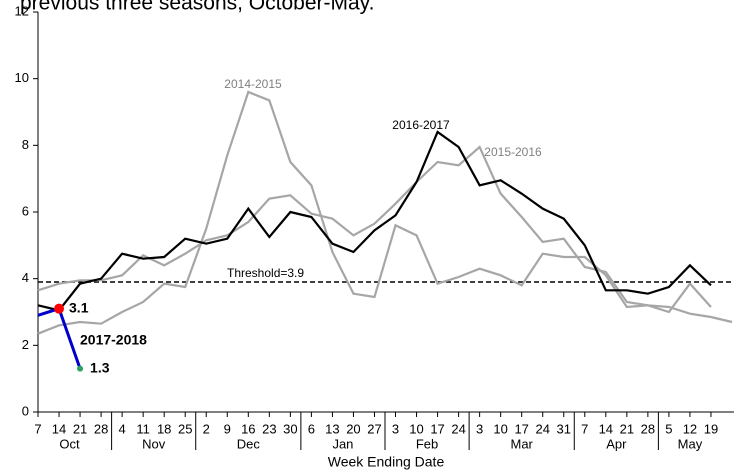 The height and width of the screenshot is (473, 734). I want to click on series-label: 2016-2017, so click(421, 125).